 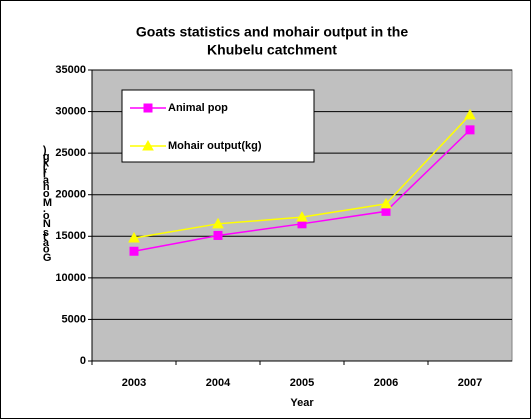 I want to click on x-tick-label: 2005, so click(x=302, y=383).